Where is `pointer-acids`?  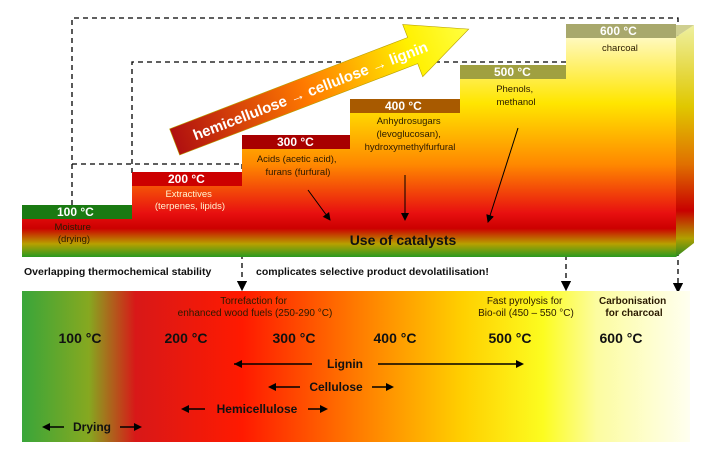
pointer-acids is located at coordinates (319, 205).